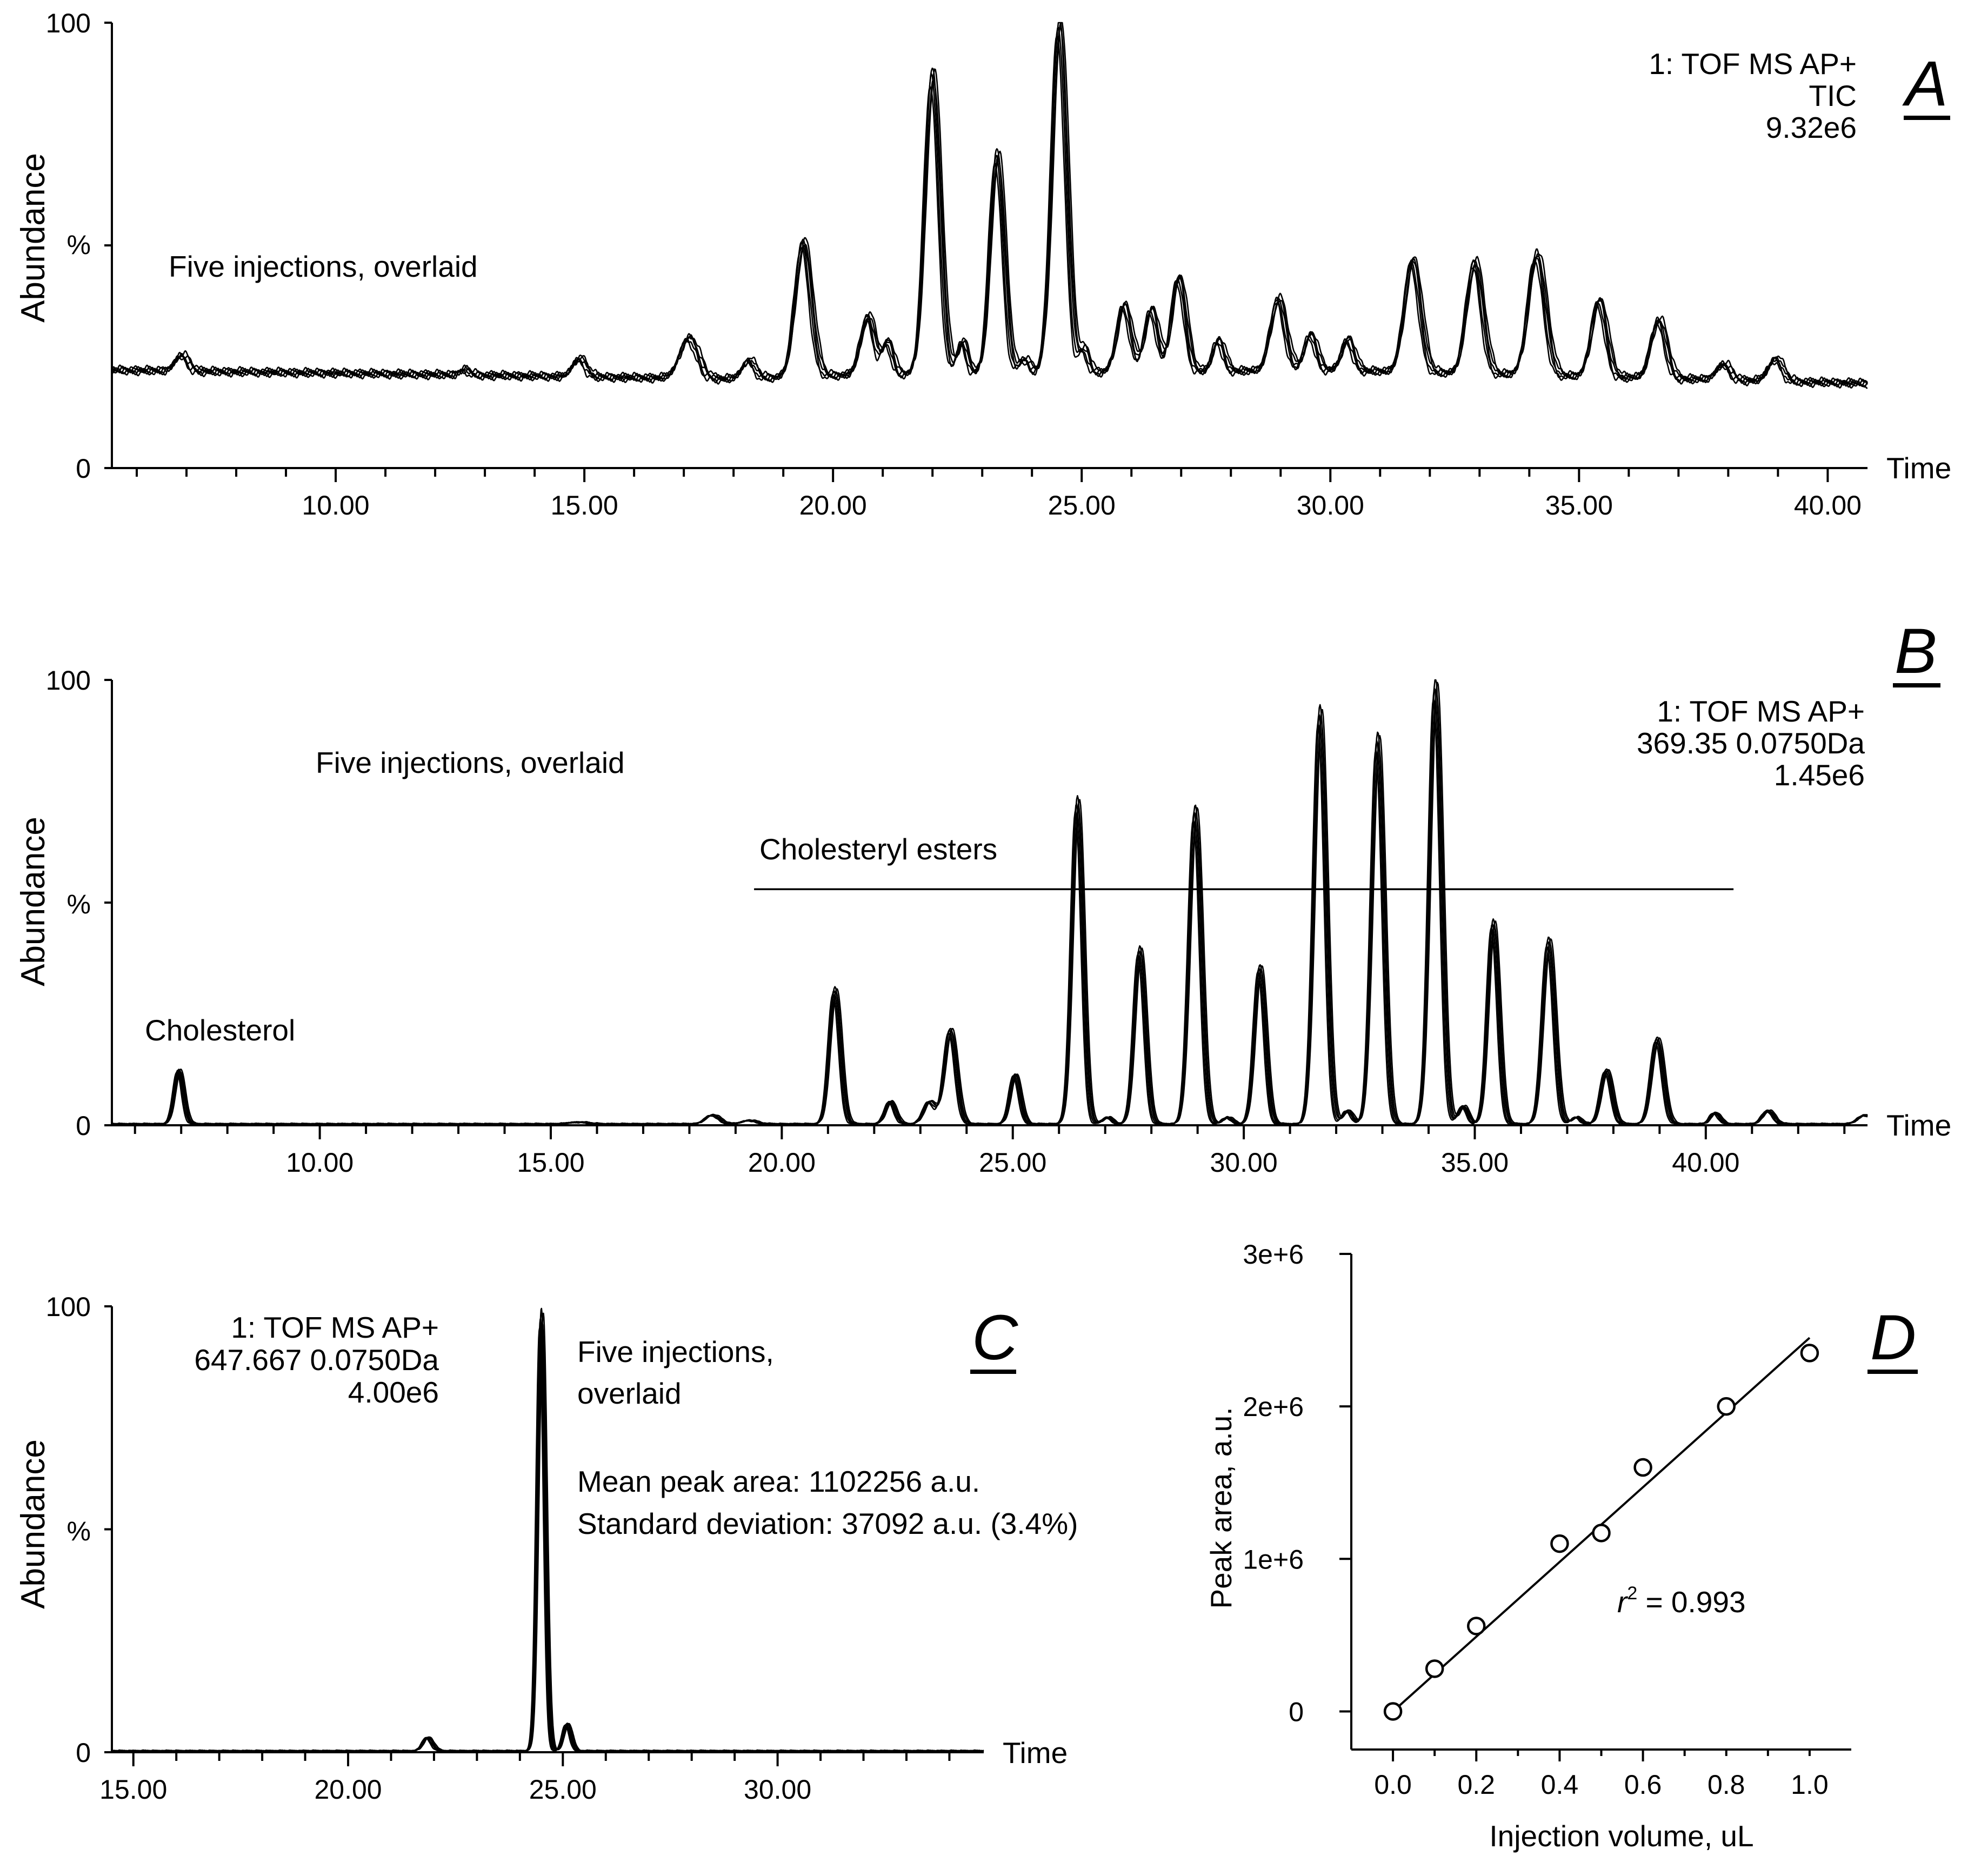 Image resolution: width=1961 pixels, height=1876 pixels. Describe the element at coordinates (1893, 1337) in the screenshot. I see `panel-d-letter: D` at that location.